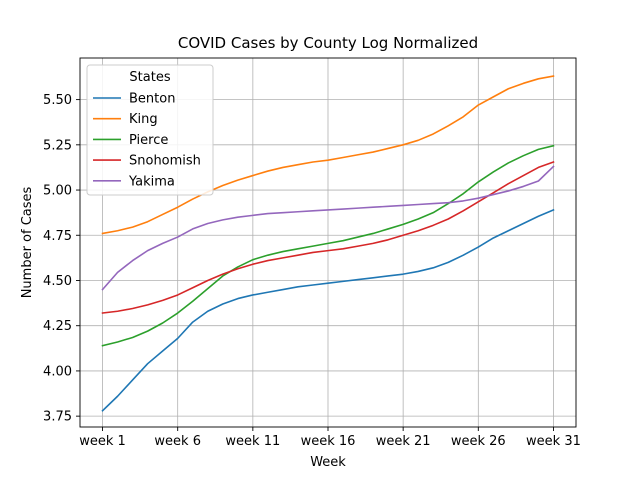 The width and height of the screenshot is (640, 480). I want to click on legend-label-king: King, so click(143, 119).